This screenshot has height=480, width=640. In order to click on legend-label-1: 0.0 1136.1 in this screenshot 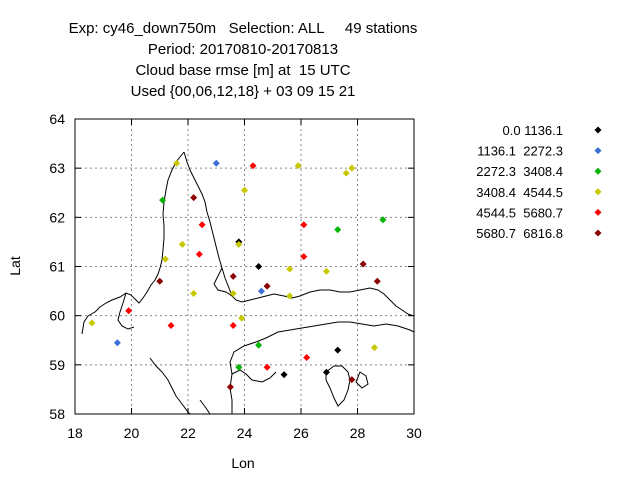, I will do `click(533, 130)`.